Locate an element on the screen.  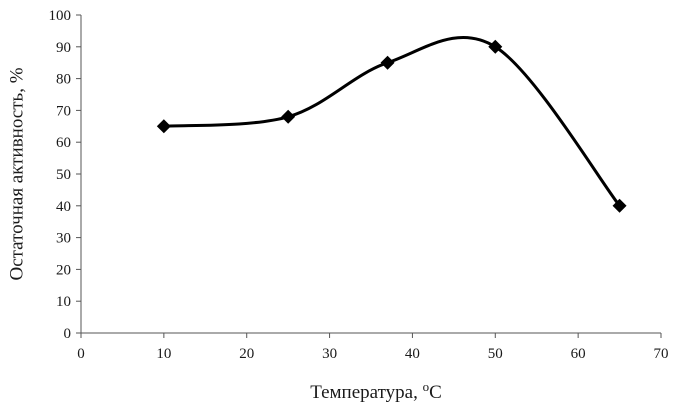
y-tick-label: 100 is located at coordinates (60, 16).